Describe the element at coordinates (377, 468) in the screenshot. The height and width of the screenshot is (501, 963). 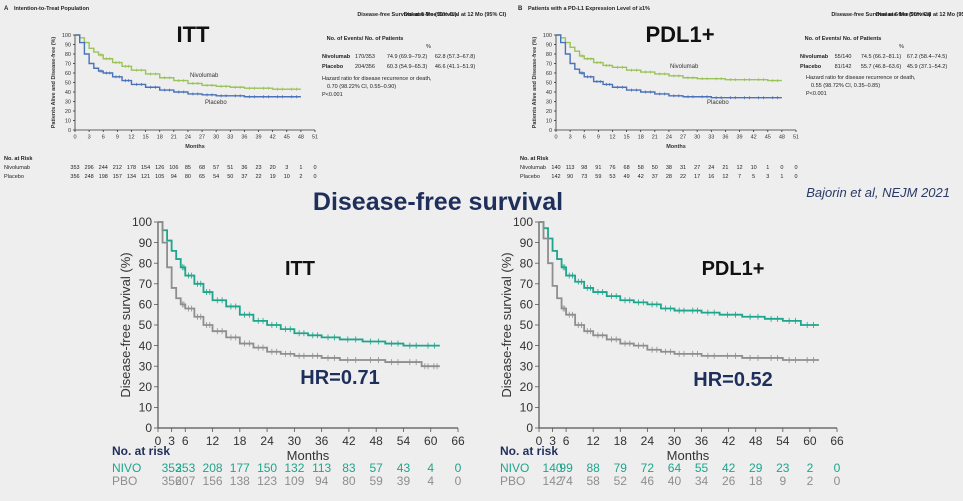
I see `risk-value: 57` at that location.